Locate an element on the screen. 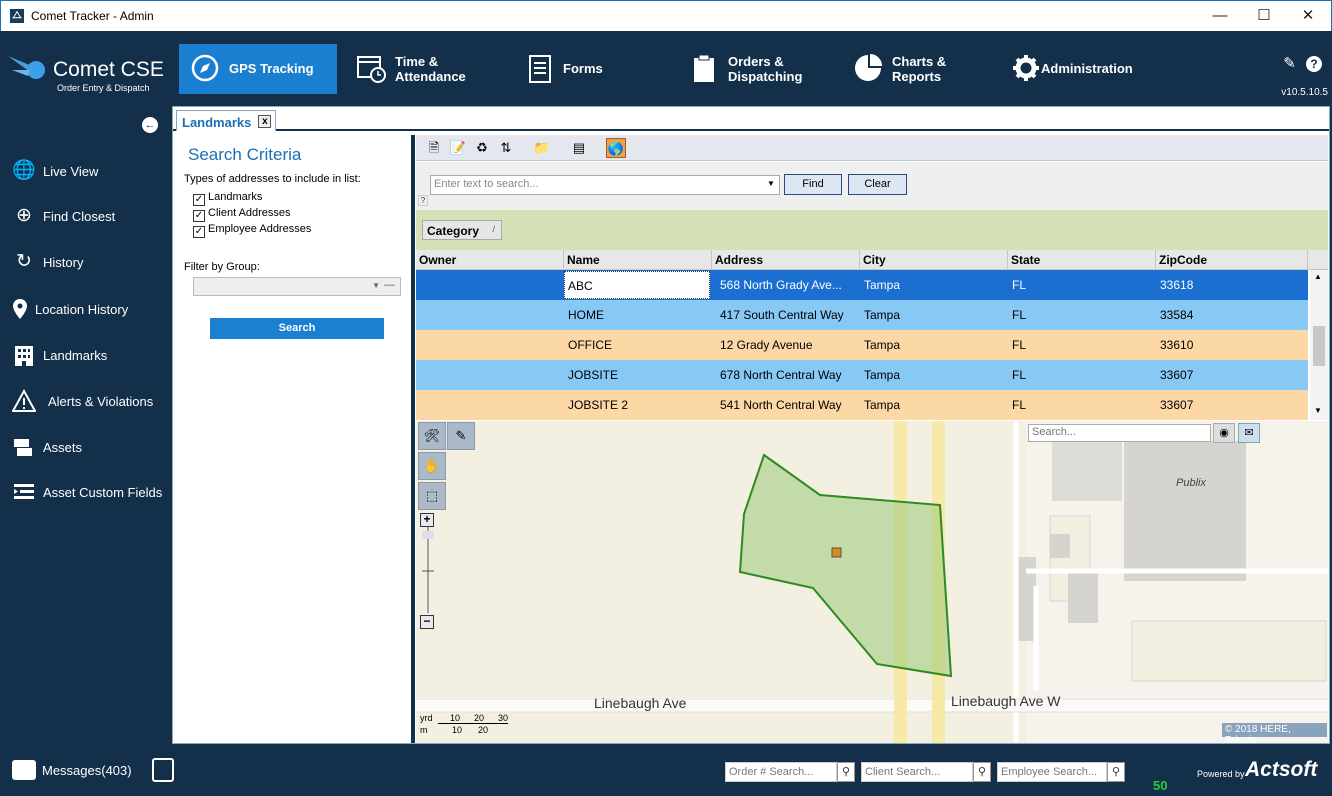 The image size is (1332, 796). search-button: Search is located at coordinates (297, 328).